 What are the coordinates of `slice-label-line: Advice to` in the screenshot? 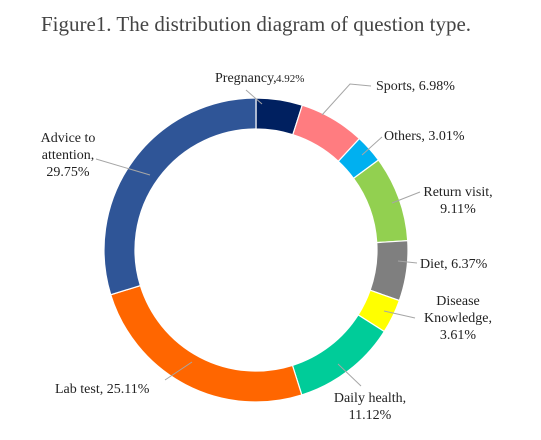 It's located at (68, 138).